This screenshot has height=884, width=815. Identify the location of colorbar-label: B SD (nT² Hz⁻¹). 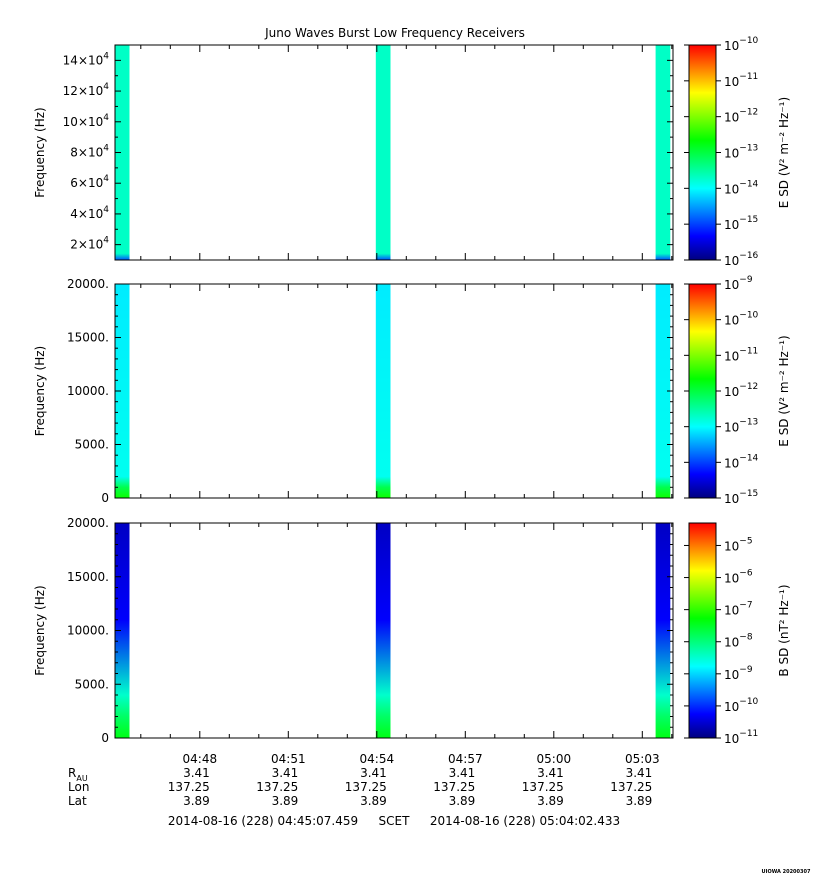
(784, 630).